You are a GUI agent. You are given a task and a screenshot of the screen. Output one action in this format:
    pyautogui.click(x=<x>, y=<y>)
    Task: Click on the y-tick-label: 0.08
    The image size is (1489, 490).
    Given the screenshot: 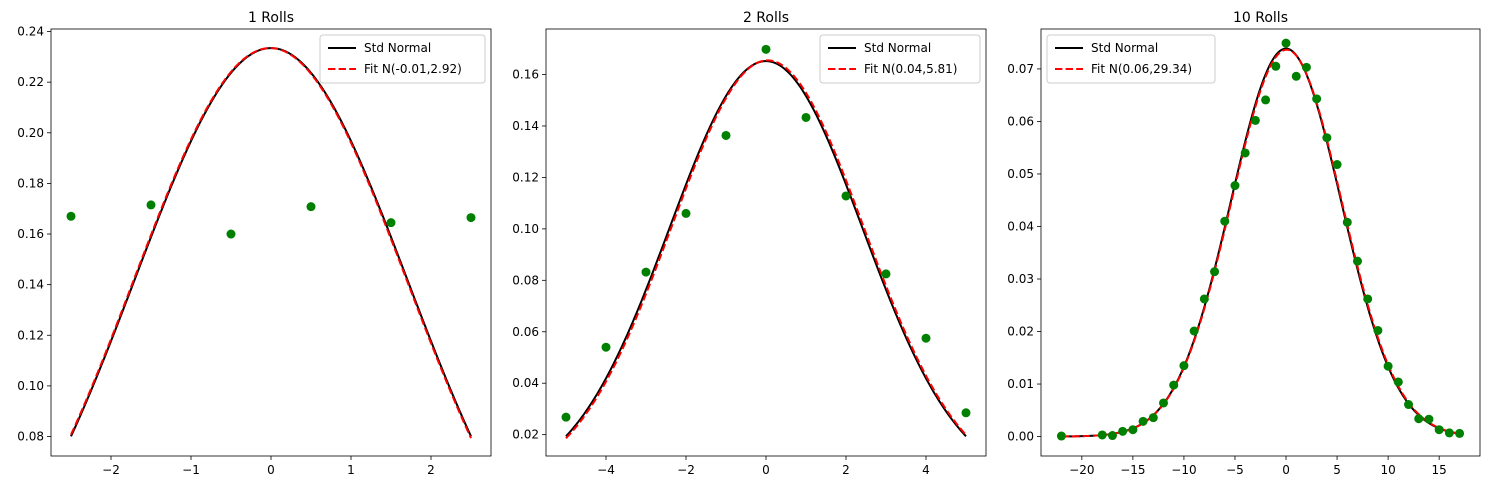 What is the action you would take?
    pyautogui.click(x=525, y=280)
    